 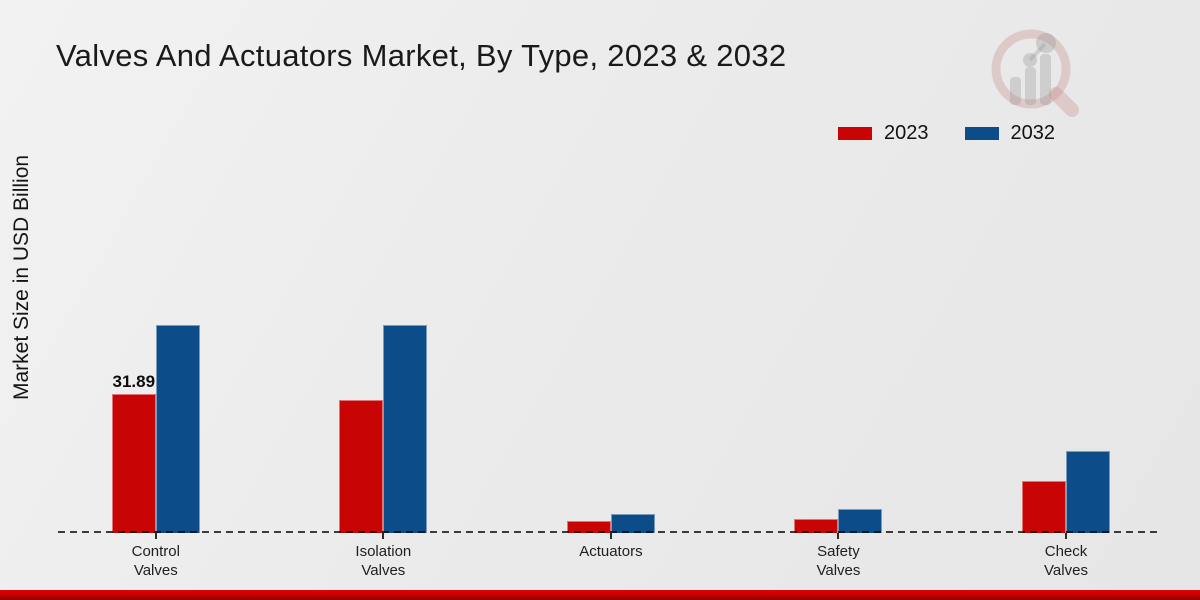 What do you see at coordinates (600, 595) in the screenshot?
I see `footer-accent-bar` at bounding box center [600, 595].